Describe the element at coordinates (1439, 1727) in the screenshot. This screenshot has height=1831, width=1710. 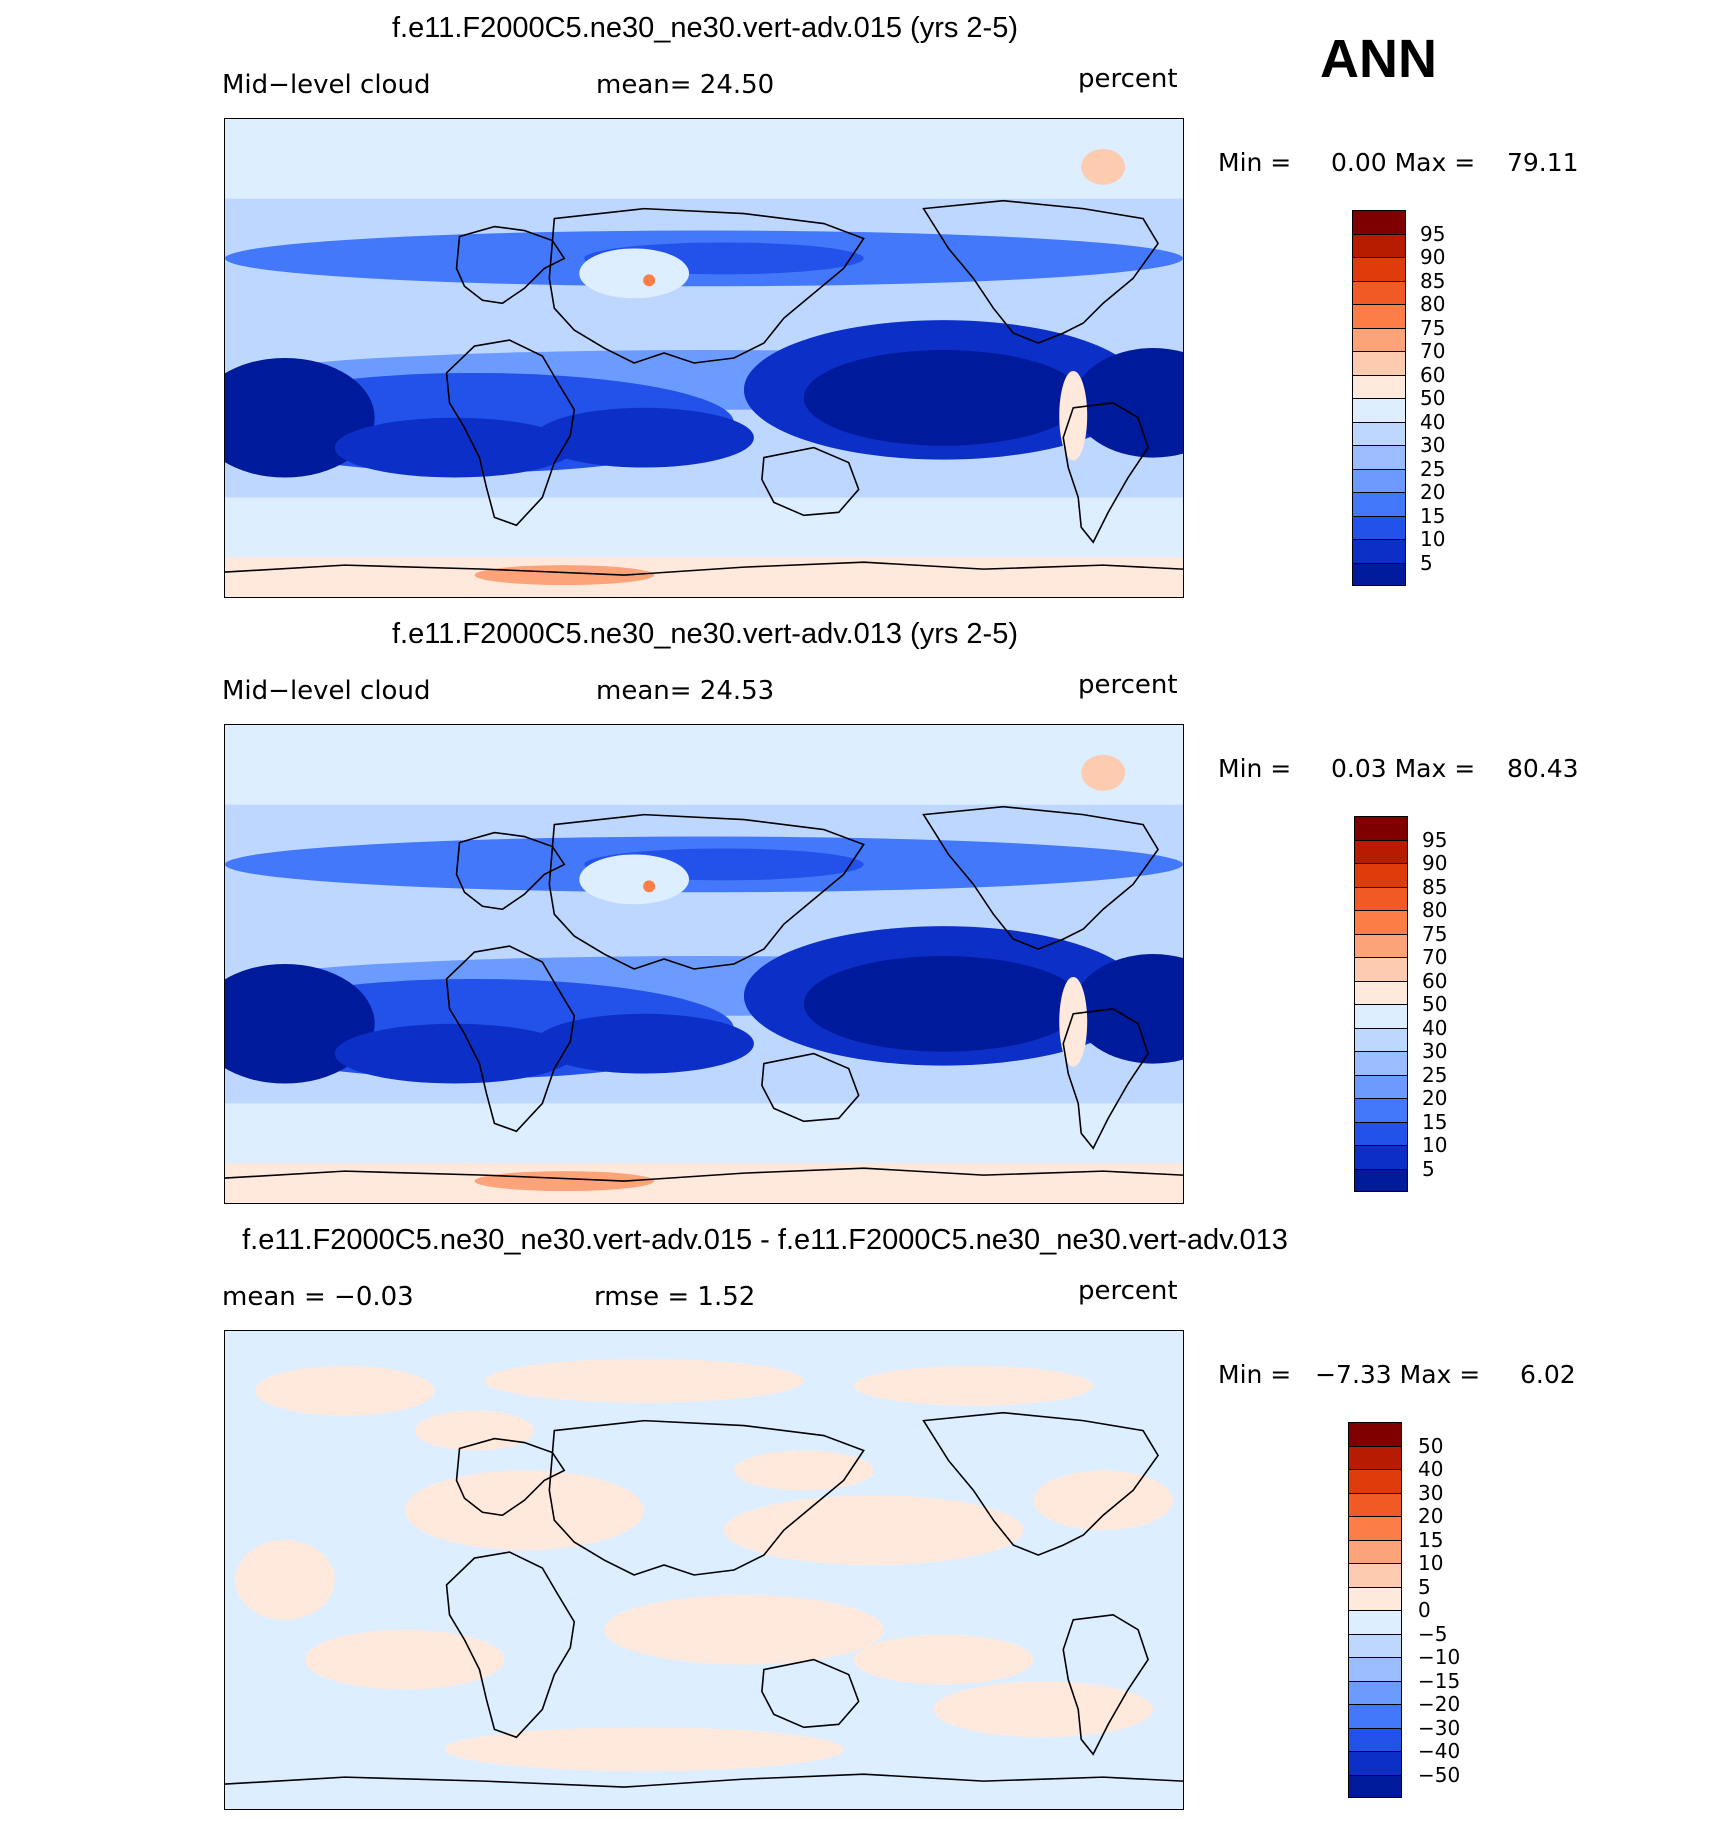
I see `colorbar-tick-label: −30` at that location.